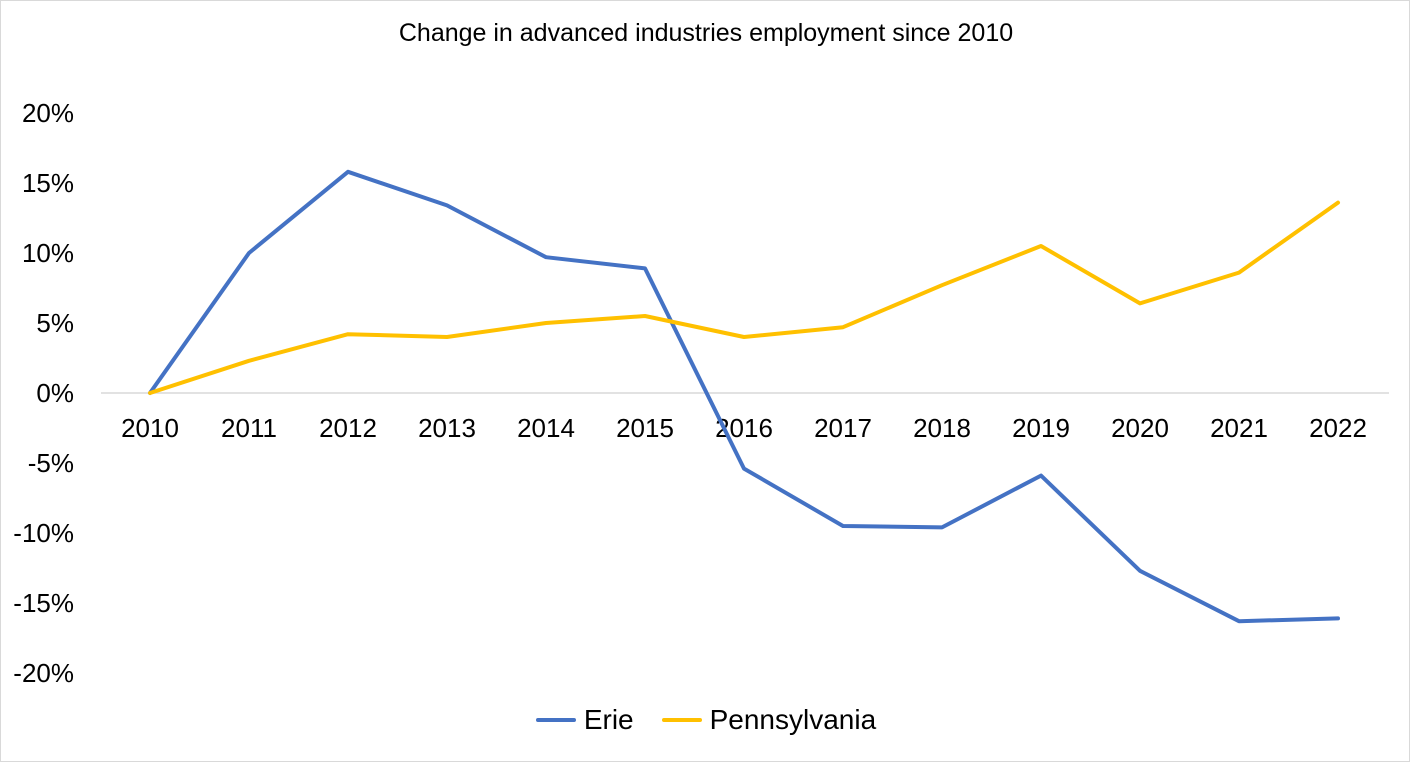 The width and height of the screenshot is (1412, 764). Describe the element at coordinates (793, 719) in the screenshot. I see `legend-label: Pennsylvania` at that location.